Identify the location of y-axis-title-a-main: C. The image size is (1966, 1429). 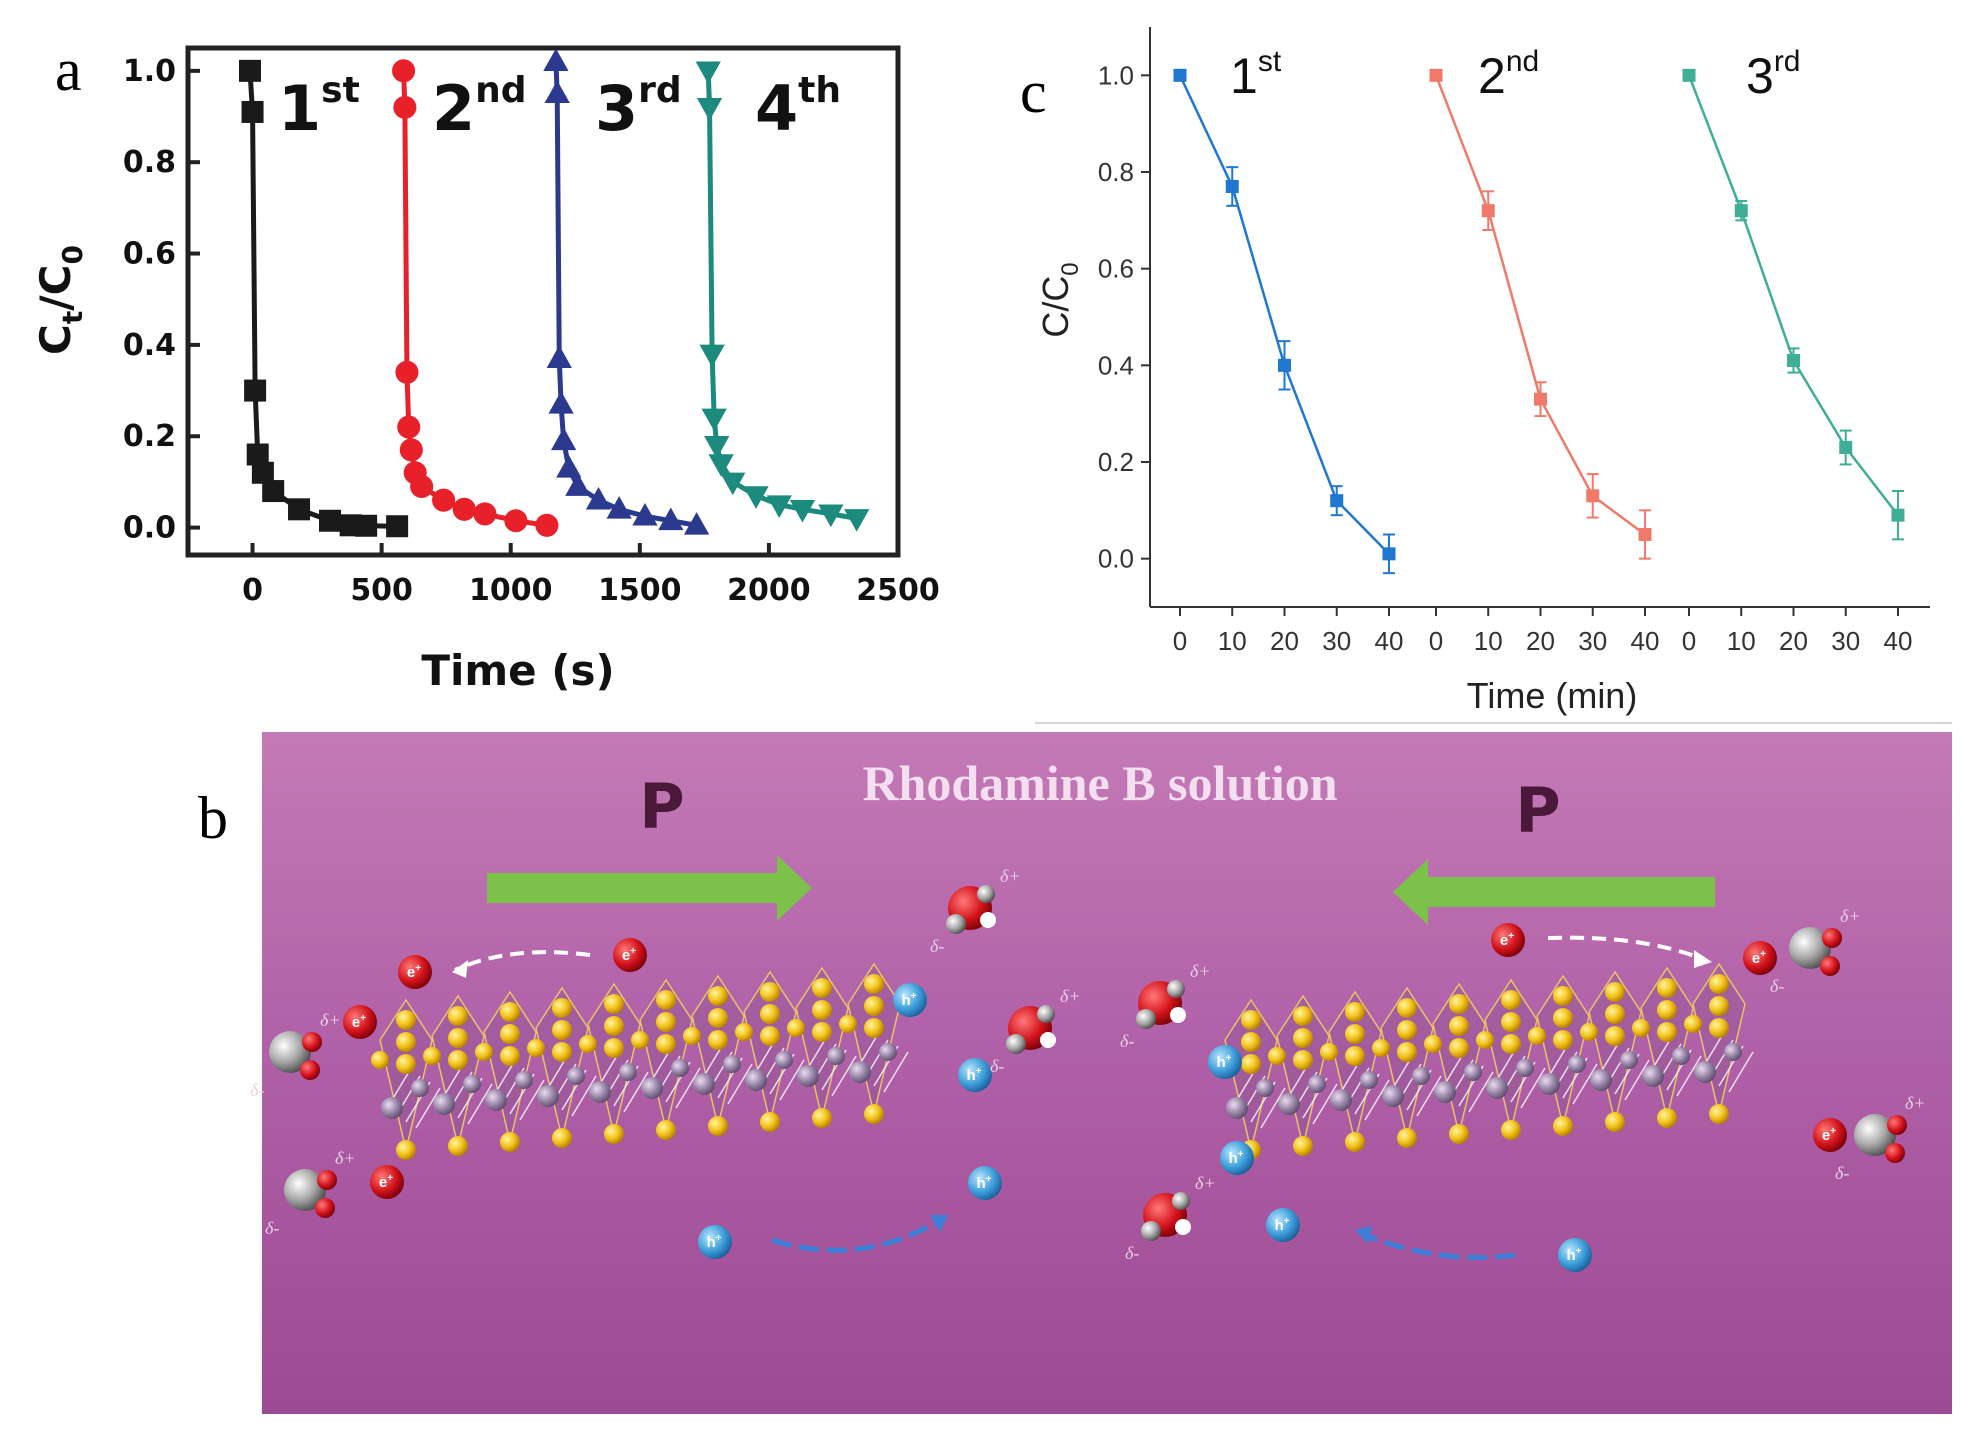
(55, 339).